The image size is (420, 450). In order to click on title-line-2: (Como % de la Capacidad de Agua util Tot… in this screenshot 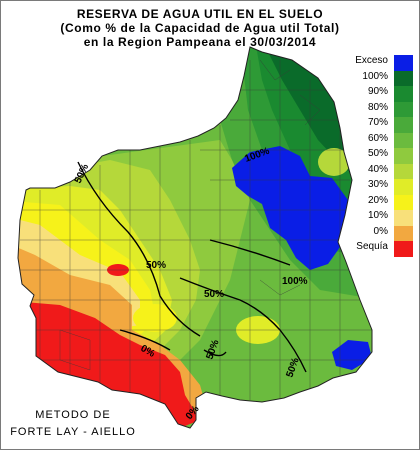, I will do `click(200, 28)`.